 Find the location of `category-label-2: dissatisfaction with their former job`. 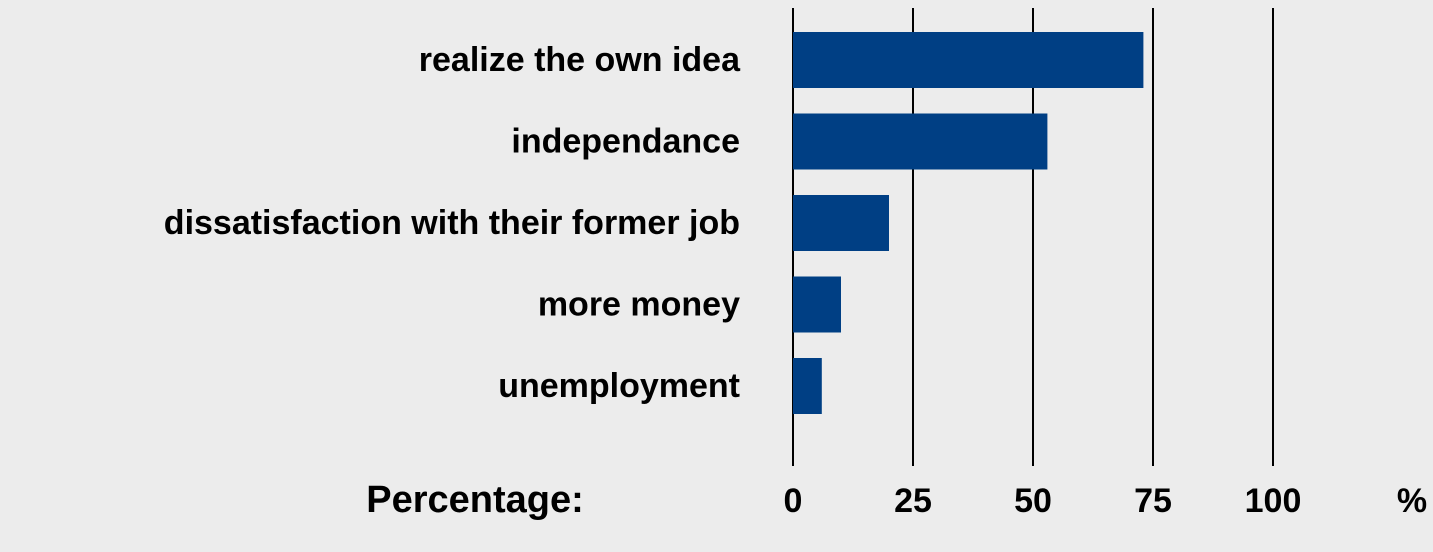

category-label-2: dissatisfaction with their former job is located at coordinates (452, 223).